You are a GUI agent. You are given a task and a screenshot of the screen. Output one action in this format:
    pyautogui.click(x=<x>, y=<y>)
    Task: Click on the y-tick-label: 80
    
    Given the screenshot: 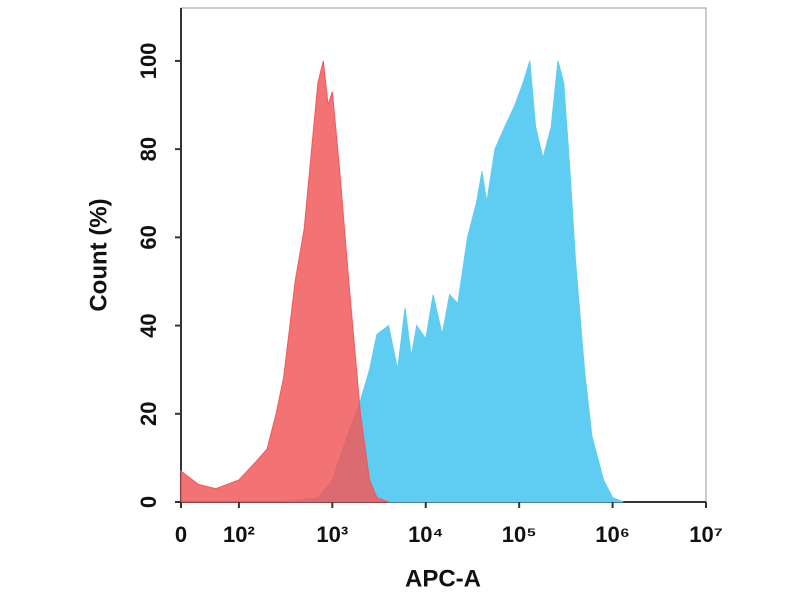 What is the action you would take?
    pyautogui.click(x=148, y=149)
    